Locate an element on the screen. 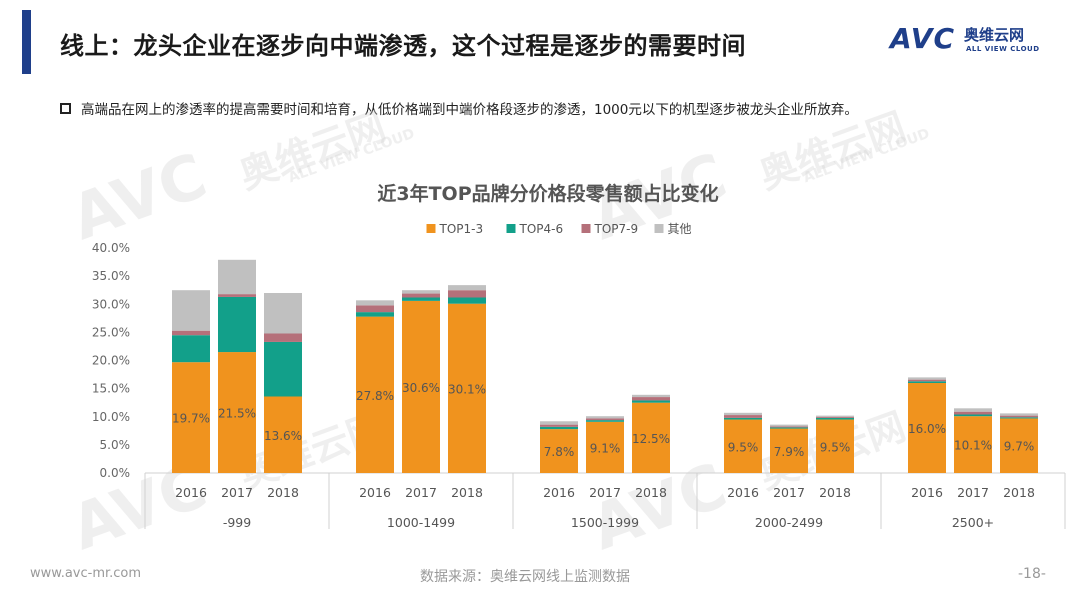 The image size is (1080, 608). y-tick-label: 0.0% is located at coordinates (115, 473).